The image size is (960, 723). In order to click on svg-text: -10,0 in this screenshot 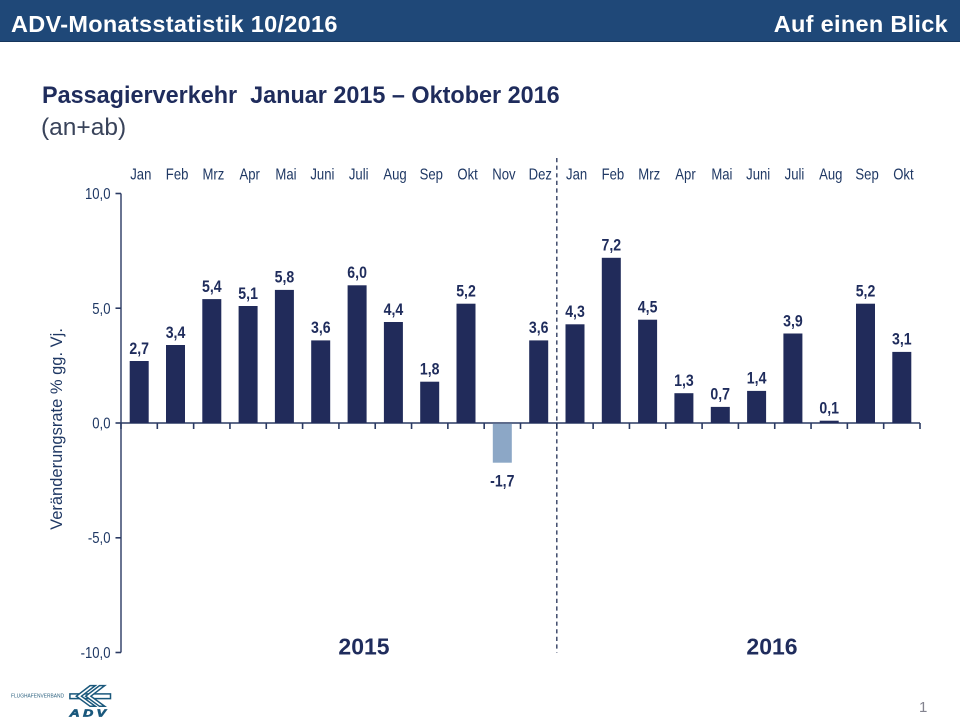, I will do `click(96, 653)`.